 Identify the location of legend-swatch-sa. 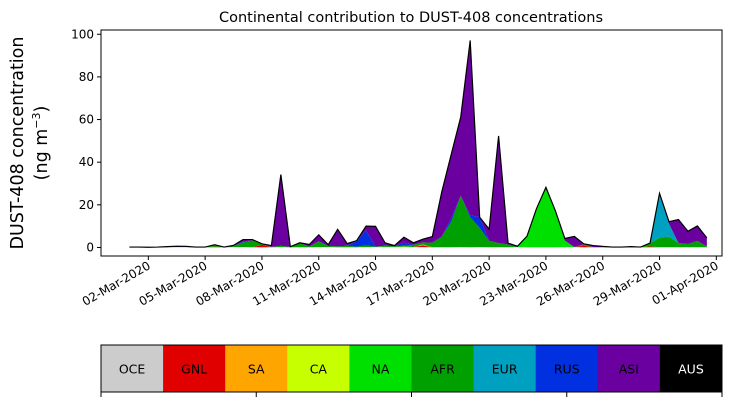
(256, 368).